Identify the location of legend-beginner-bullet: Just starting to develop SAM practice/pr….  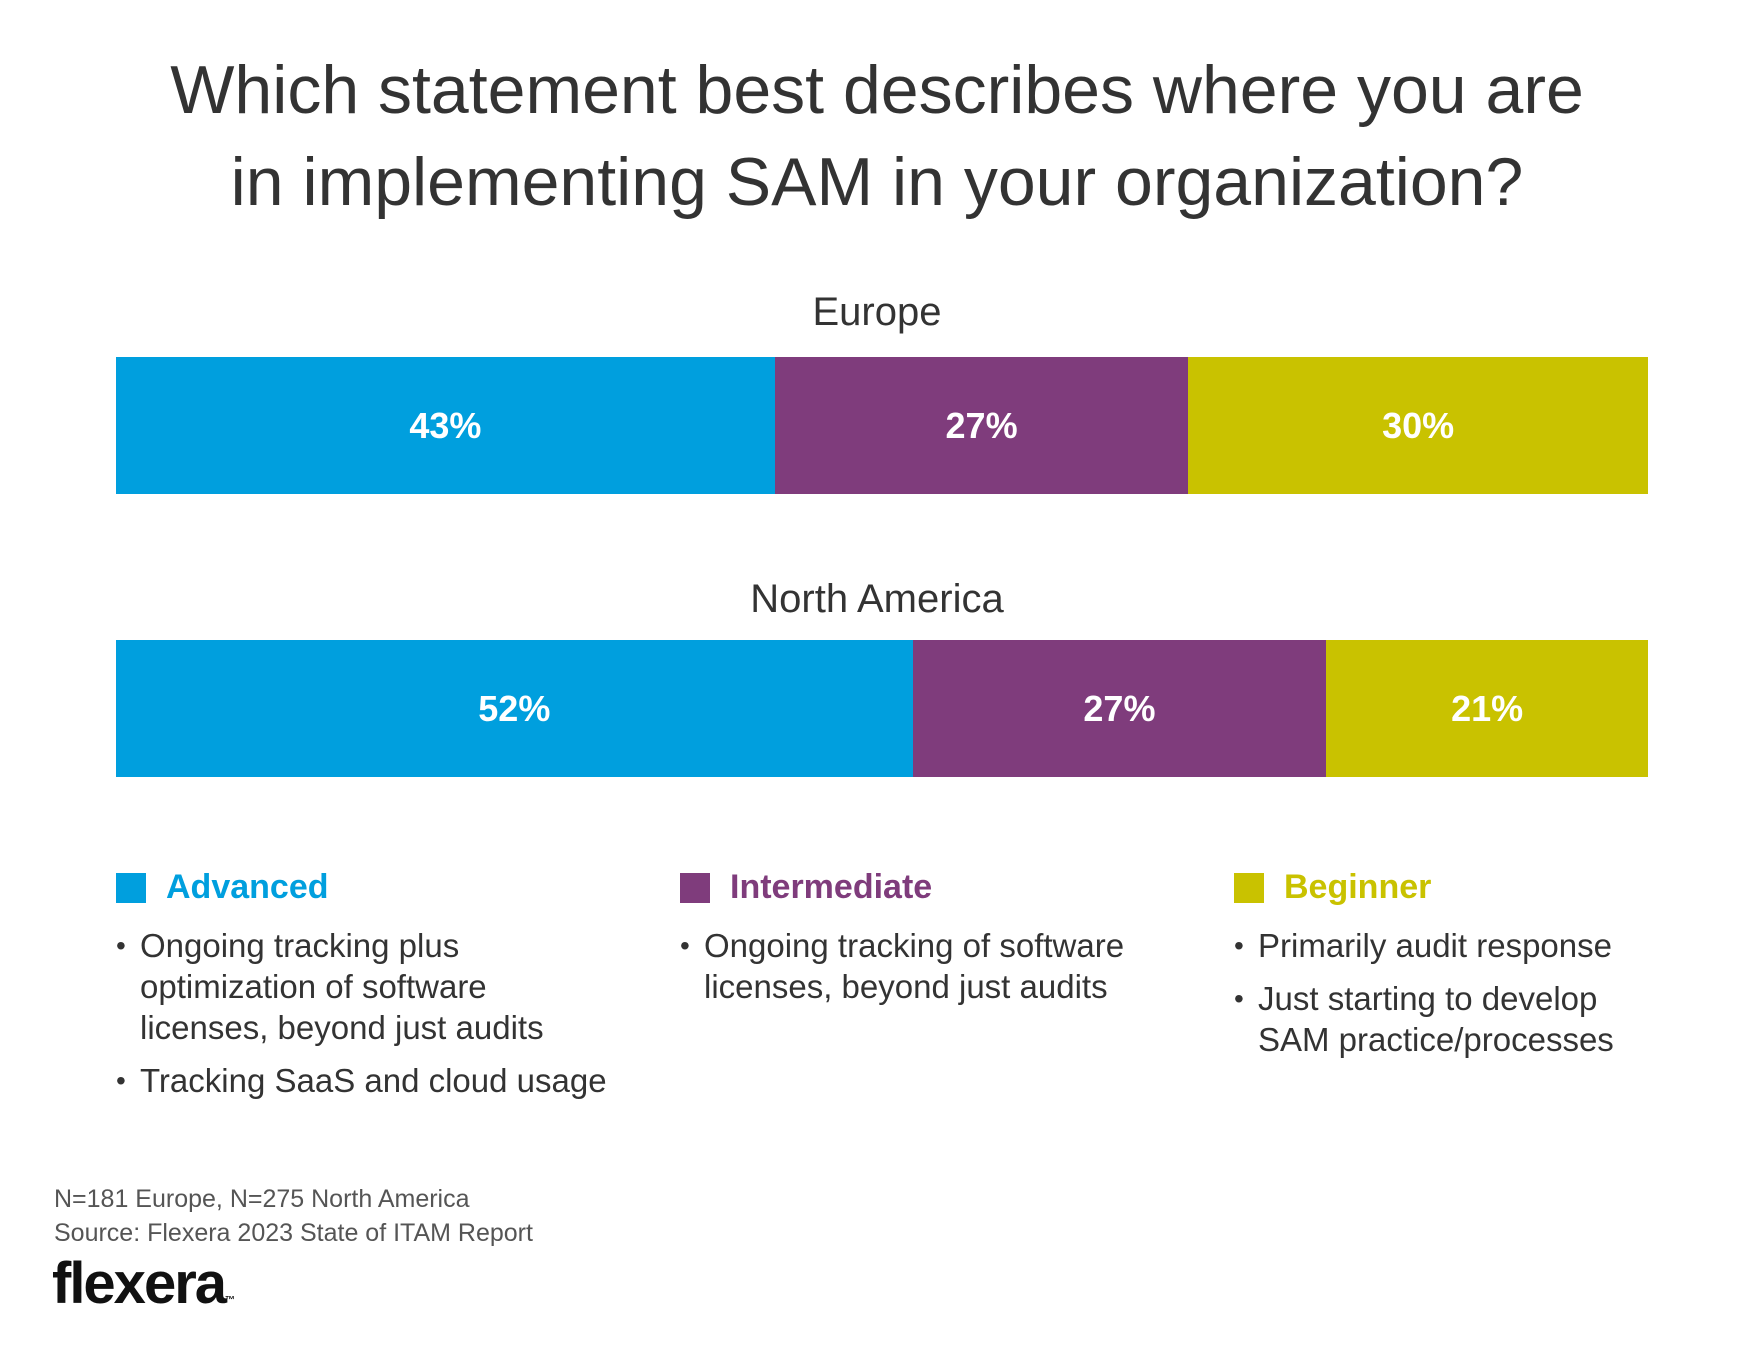
(1456, 1019).